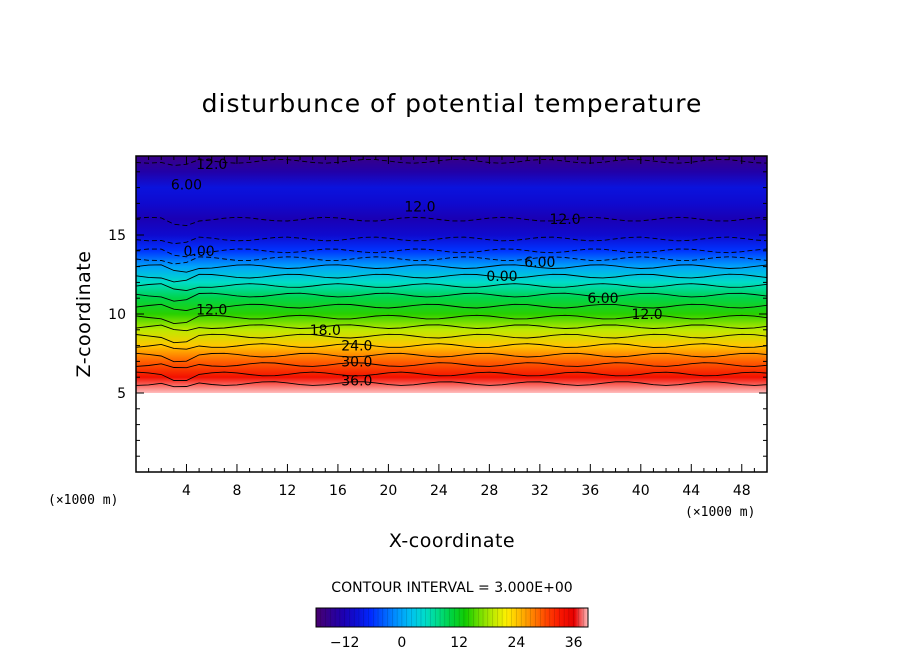 This screenshot has width=904, height=654. I want to click on x-unit-right: (×1000 m), so click(720, 512).